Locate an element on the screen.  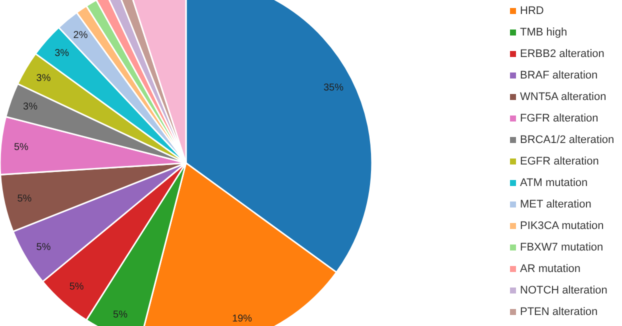
legend-label: ATM mutation is located at coordinates (554, 183).